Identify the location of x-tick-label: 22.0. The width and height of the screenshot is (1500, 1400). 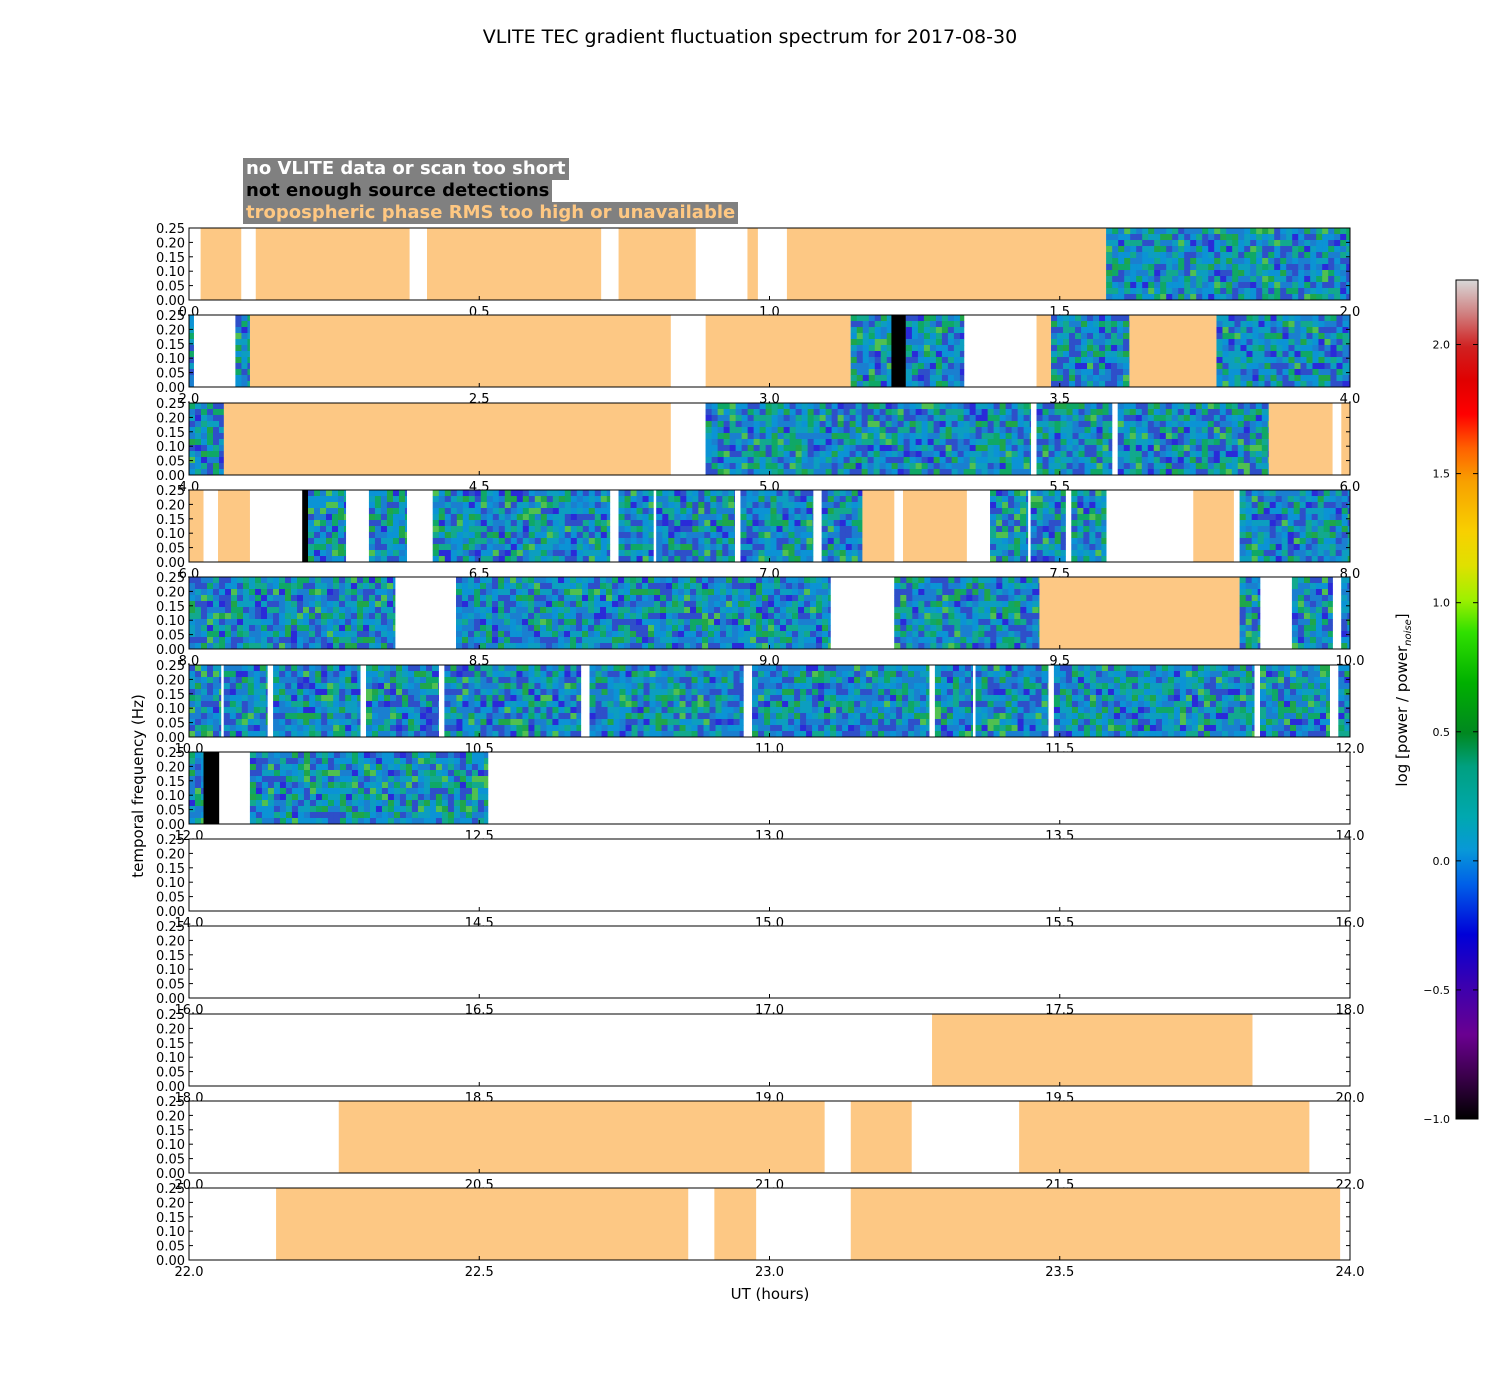
(189, 1272).